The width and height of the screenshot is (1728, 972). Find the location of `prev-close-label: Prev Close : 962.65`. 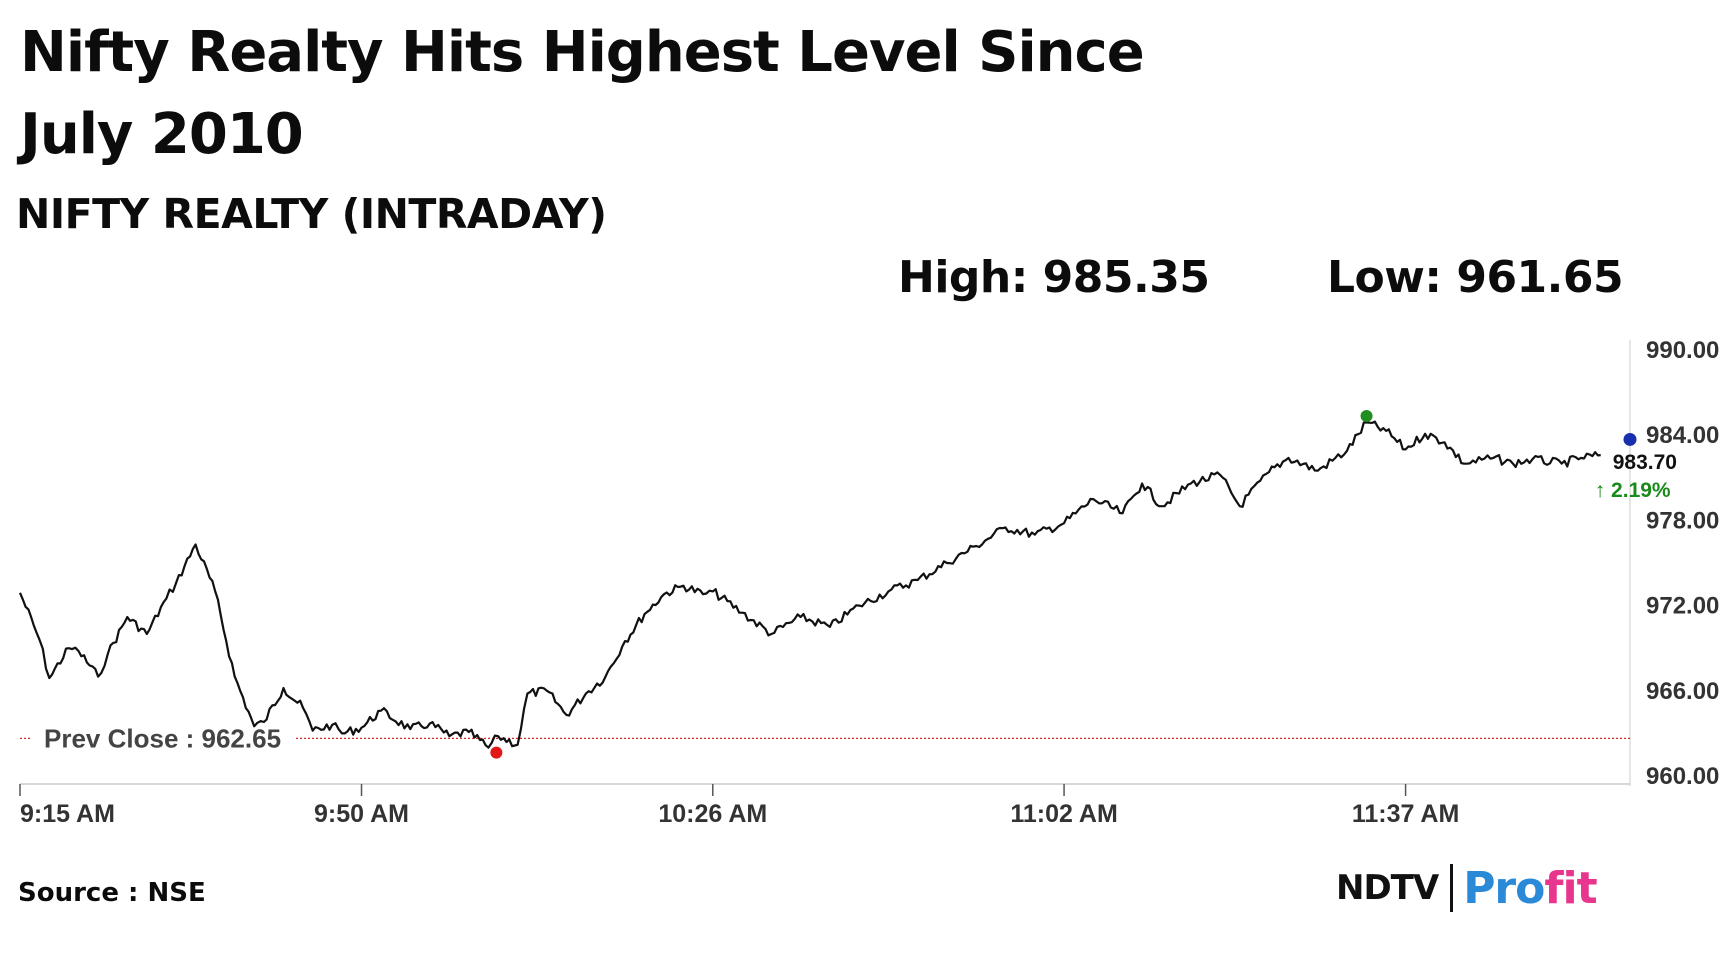

prev-close-label: Prev Close : 962.65 is located at coordinates (162, 738).